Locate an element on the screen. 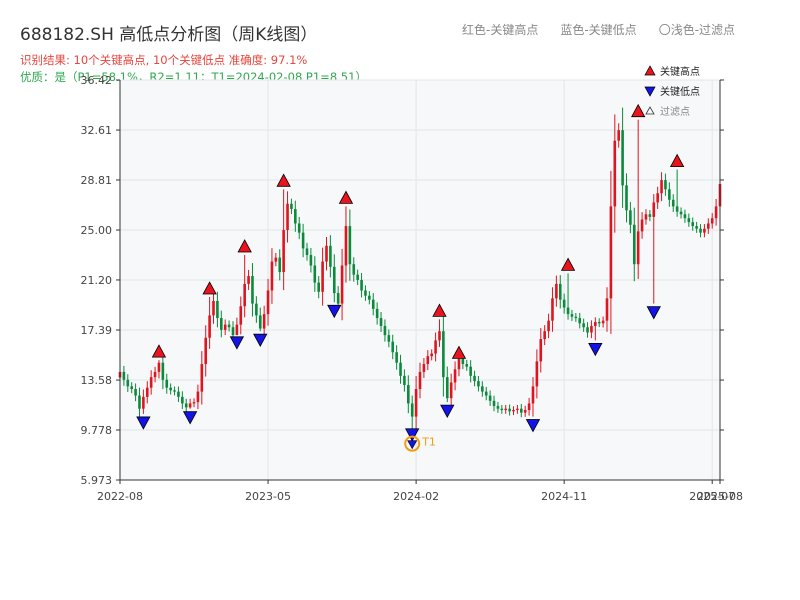  y-tick-label: 36.42 is located at coordinates (97, 80).